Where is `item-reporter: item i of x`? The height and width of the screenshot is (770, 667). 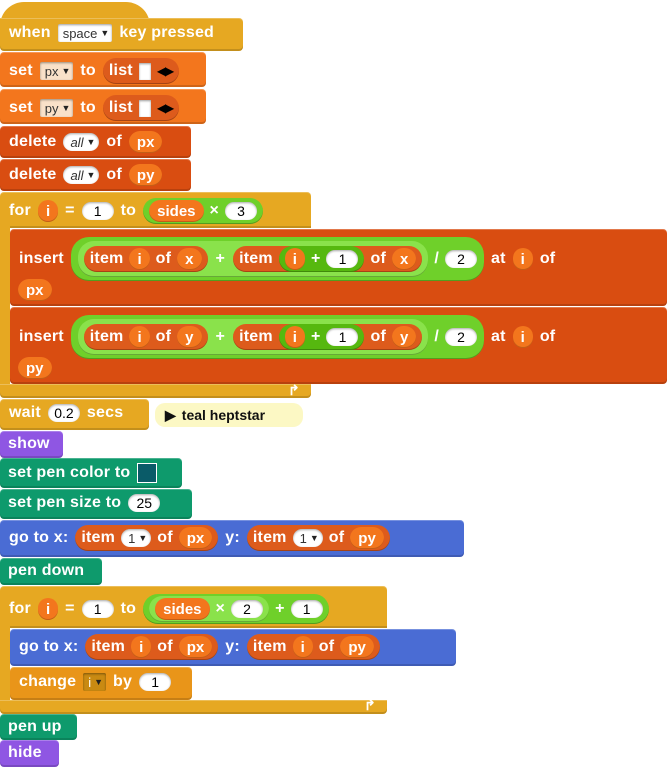
item-reporter: item i of x is located at coordinates (145, 259).